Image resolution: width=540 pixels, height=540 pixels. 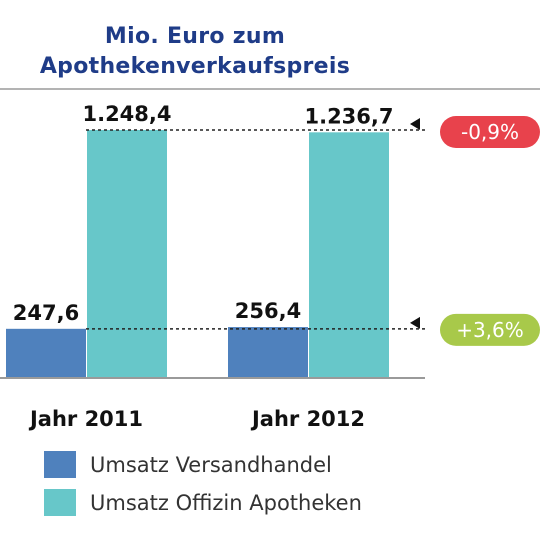 I want to click on title-divider, so click(x=270, y=89).